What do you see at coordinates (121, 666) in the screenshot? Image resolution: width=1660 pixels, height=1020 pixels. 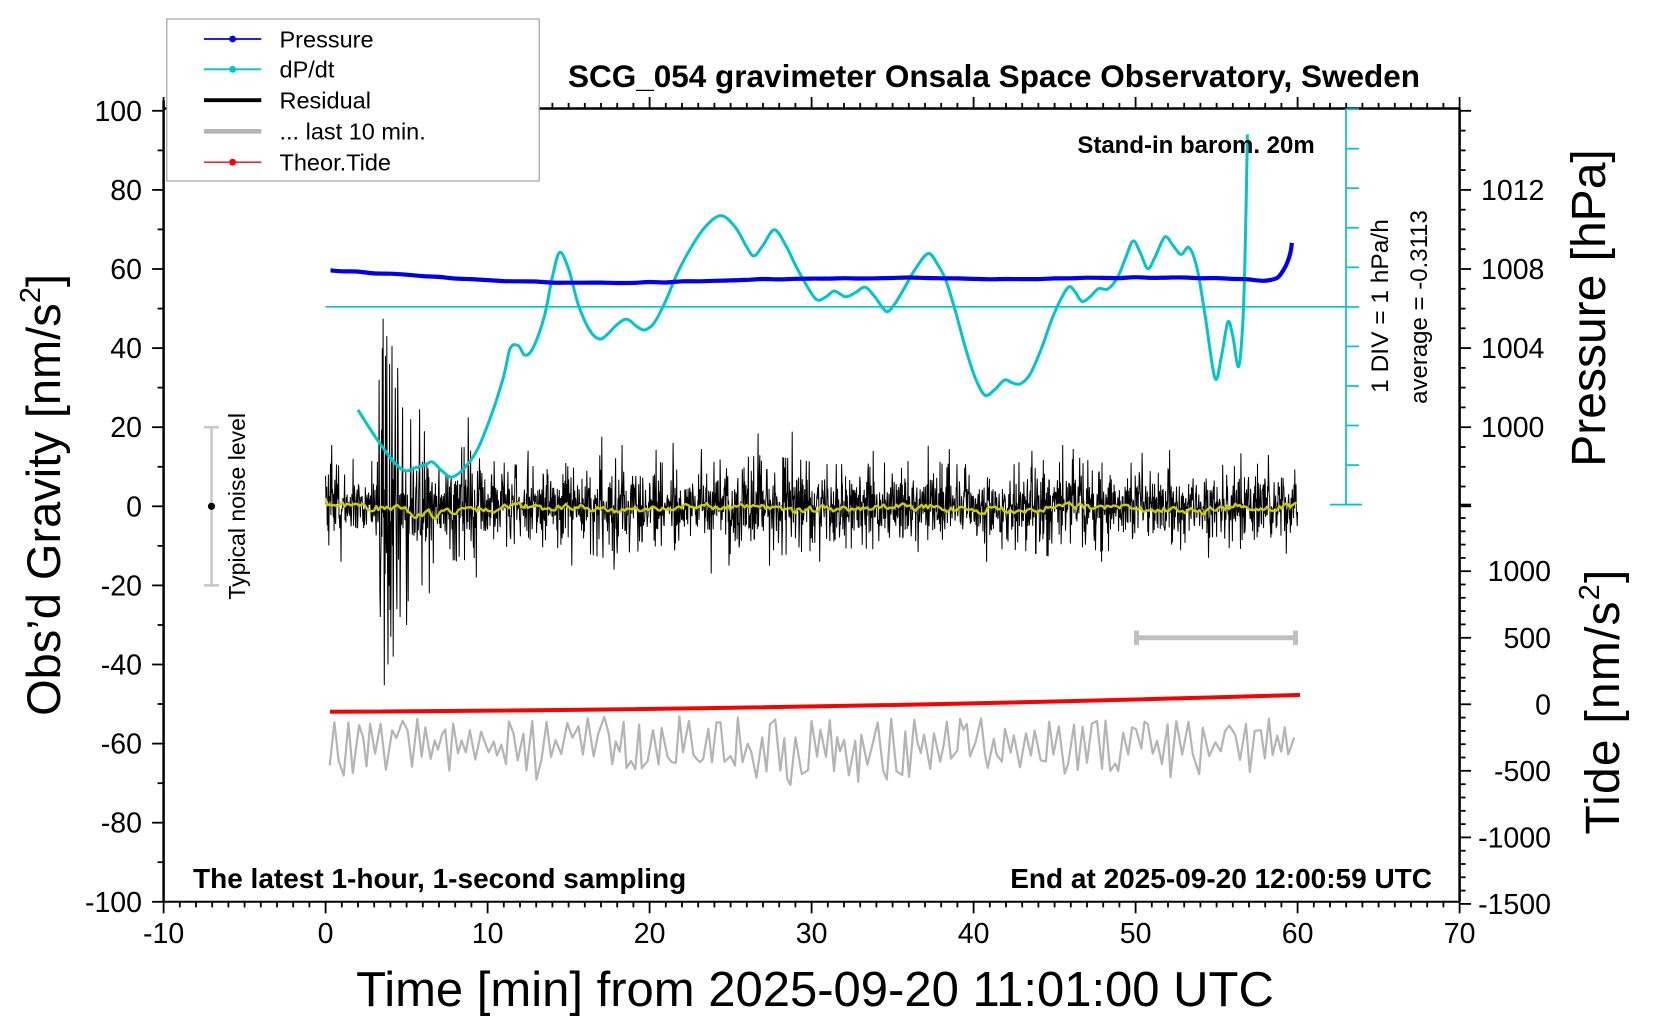 I see `svg-text: -40` at bounding box center [121, 666].